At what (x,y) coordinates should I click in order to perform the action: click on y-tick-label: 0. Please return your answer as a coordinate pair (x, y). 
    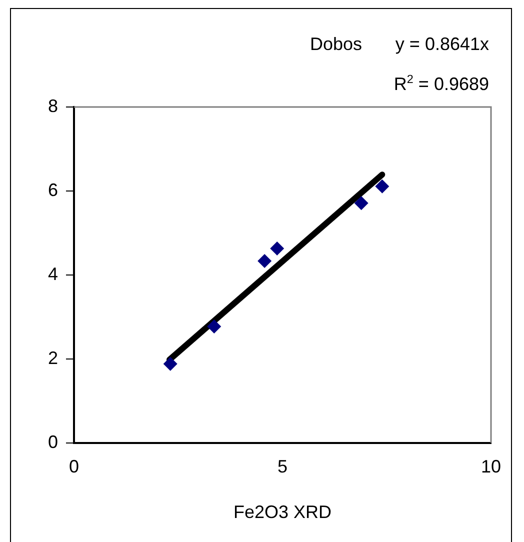
    Looking at the image, I should click on (53, 442).